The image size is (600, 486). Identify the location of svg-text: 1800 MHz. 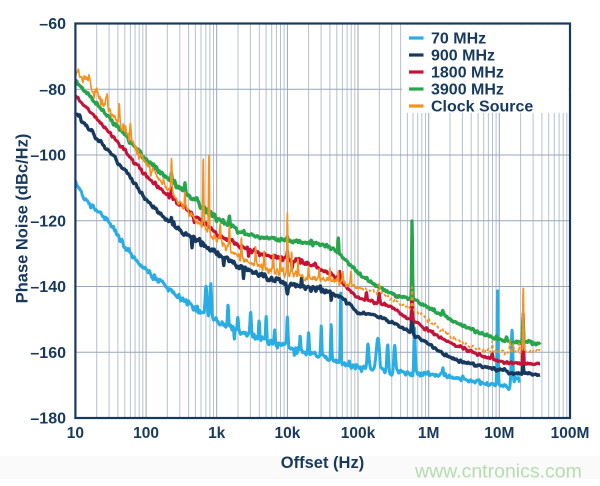
(467, 73).